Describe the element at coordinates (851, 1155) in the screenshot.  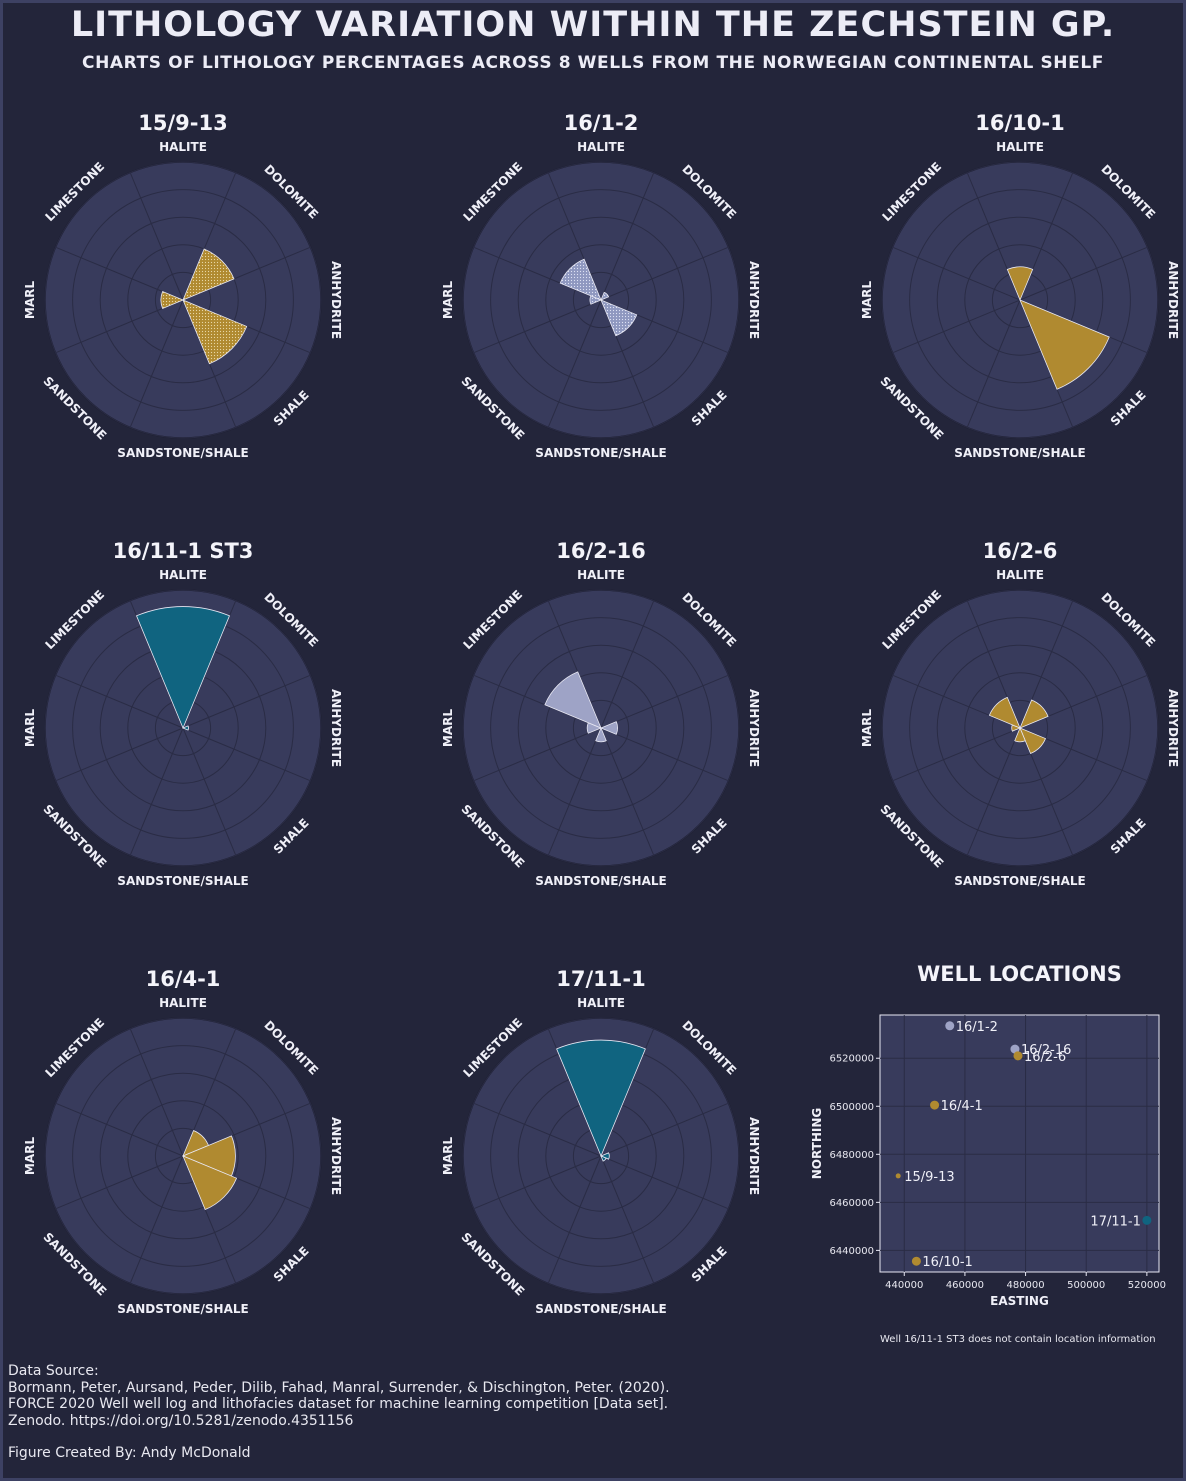
I see `y-tick-label: 6480000` at that location.